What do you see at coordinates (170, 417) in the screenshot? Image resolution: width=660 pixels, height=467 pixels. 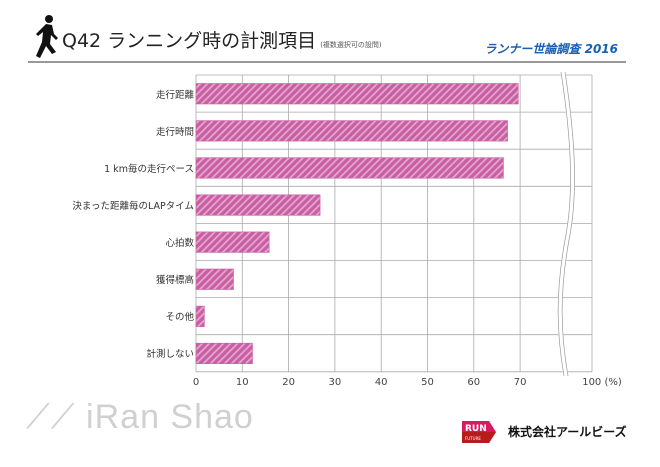 I see `watermark-text: iRan Shao` at bounding box center [170, 417].